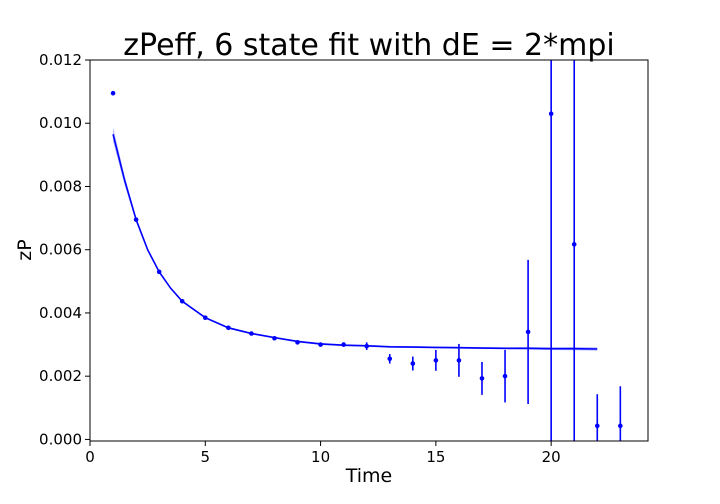  Describe the element at coordinates (60, 186) in the screenshot. I see `y-tick-label: 0.008` at that location.